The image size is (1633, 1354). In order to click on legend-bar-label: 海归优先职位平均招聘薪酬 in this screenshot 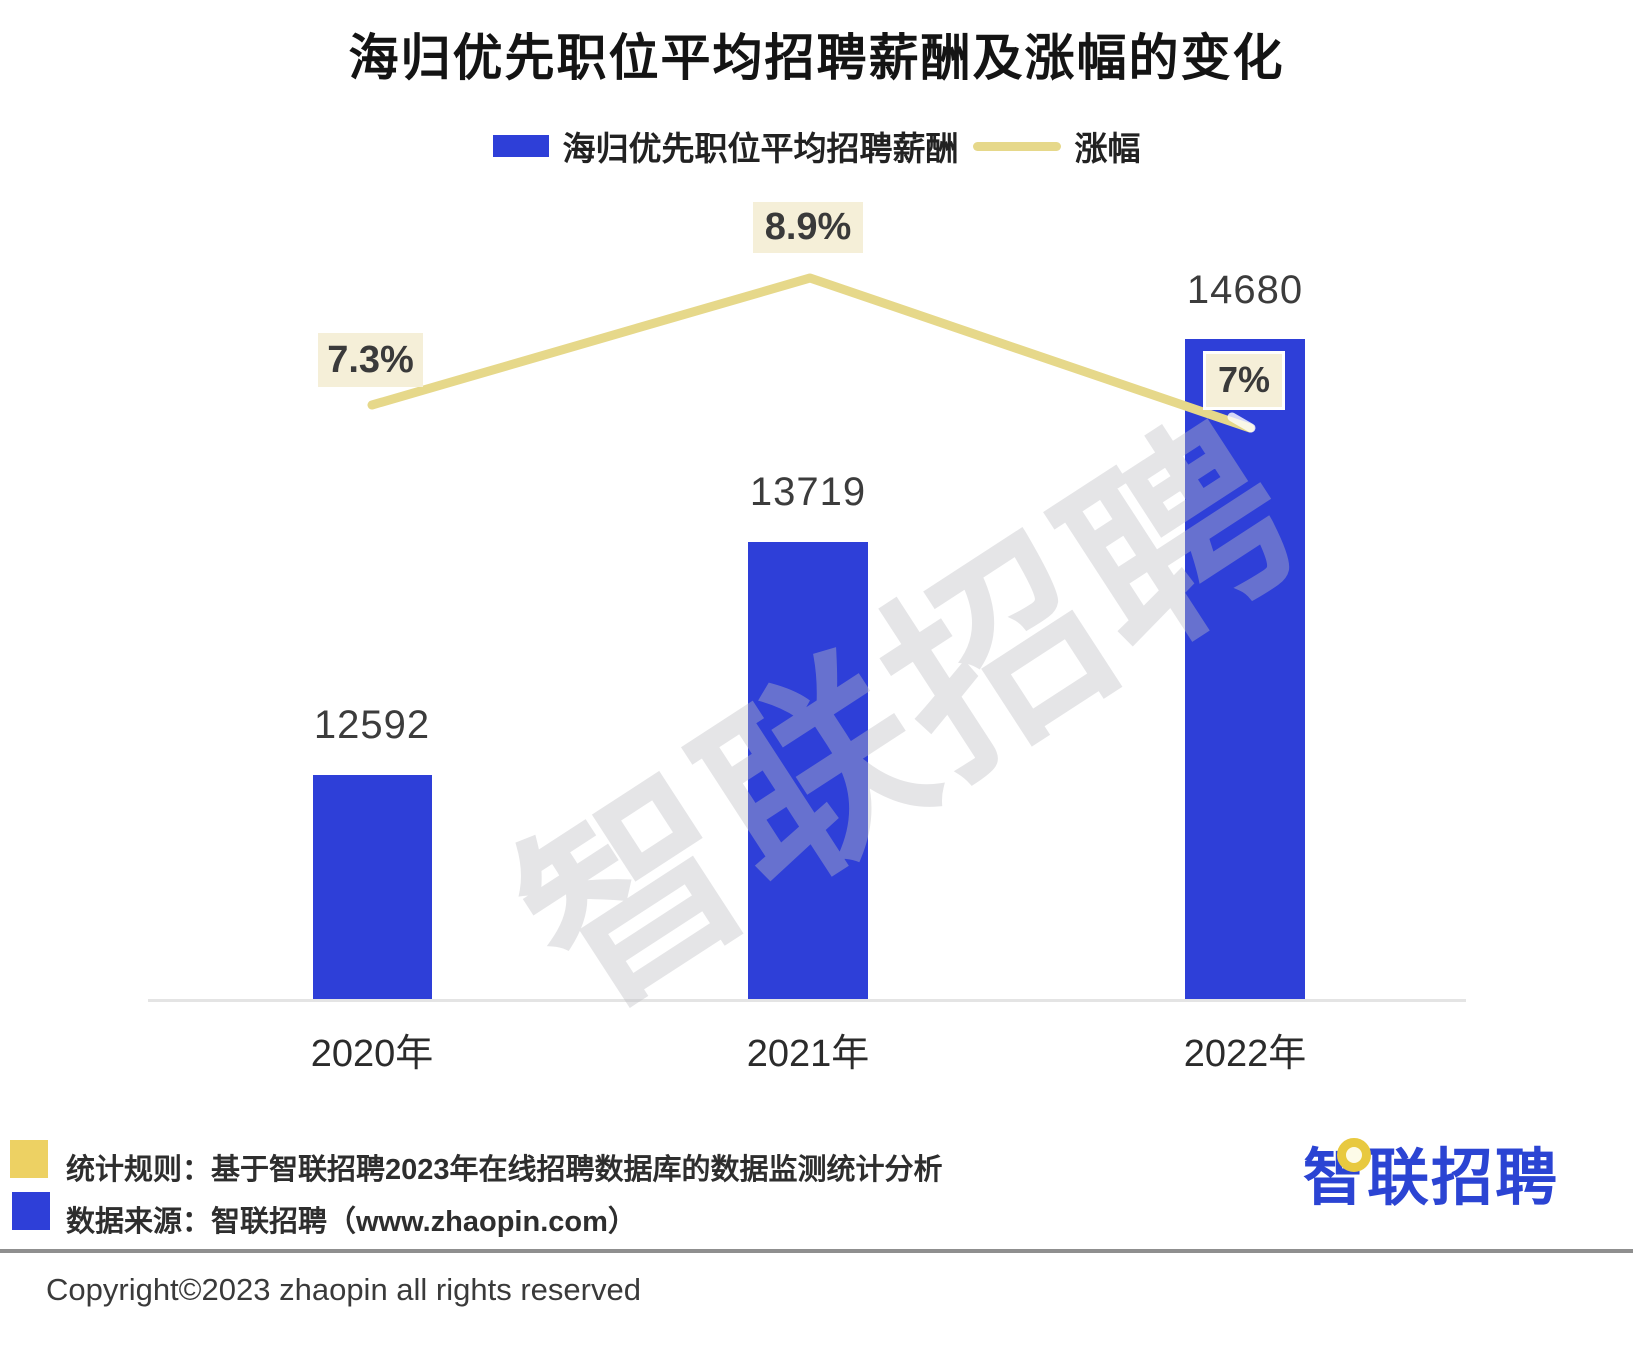, I will do `click(760, 148)`.